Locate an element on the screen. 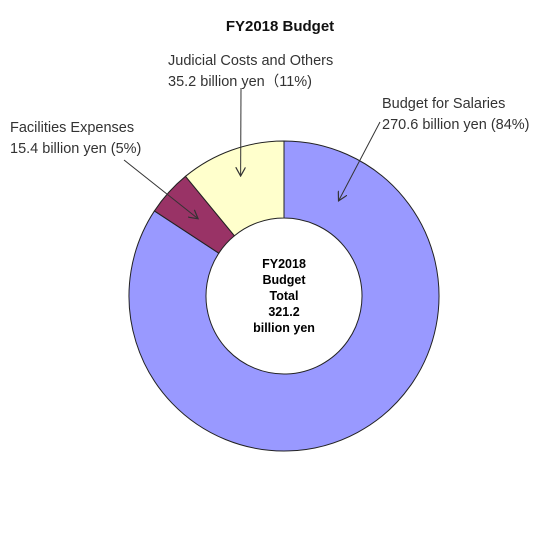 The height and width of the screenshot is (534, 560). slice-judicial-costs-and-others is located at coordinates (234, 188).